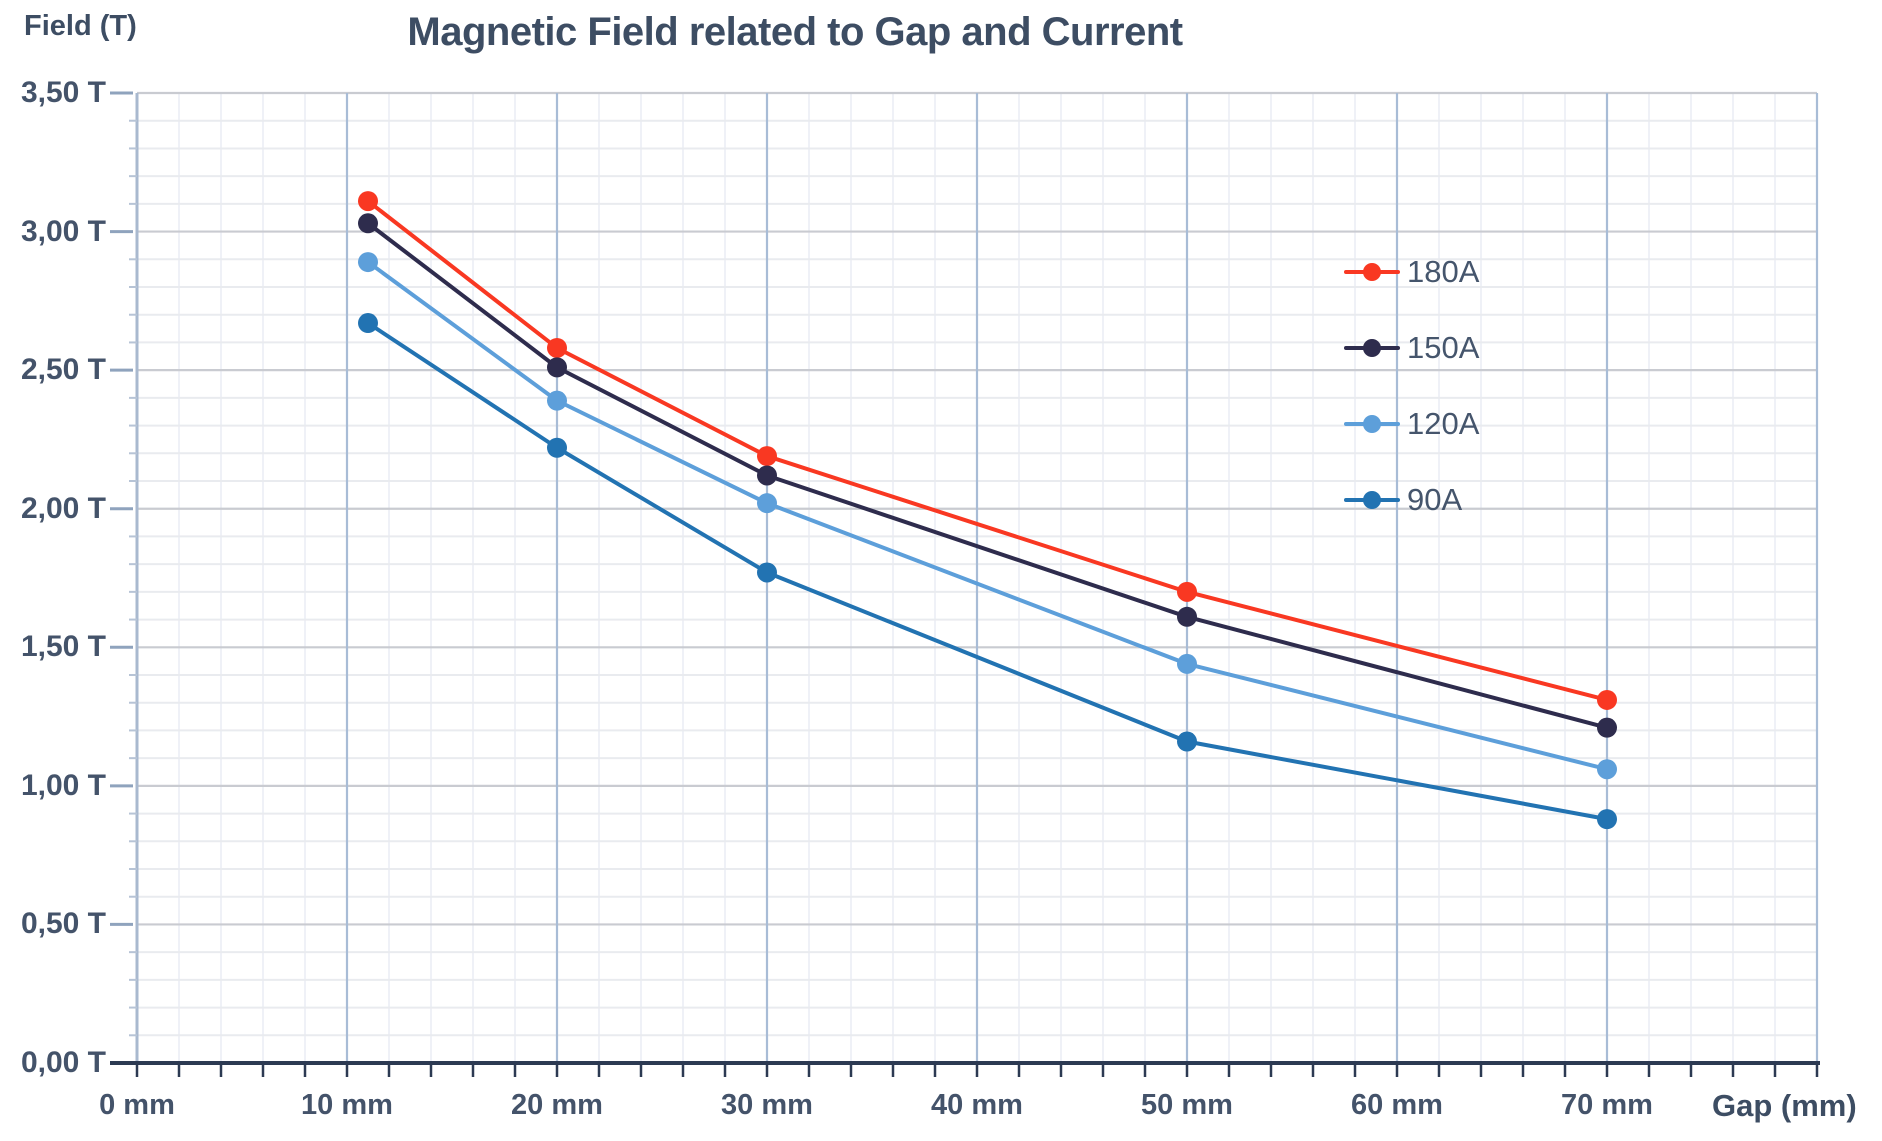 Image resolution: width=1882 pixels, height=1141 pixels. What do you see at coordinates (1187, 591) in the screenshot?
I see `data-point-180A-50mm` at bounding box center [1187, 591].